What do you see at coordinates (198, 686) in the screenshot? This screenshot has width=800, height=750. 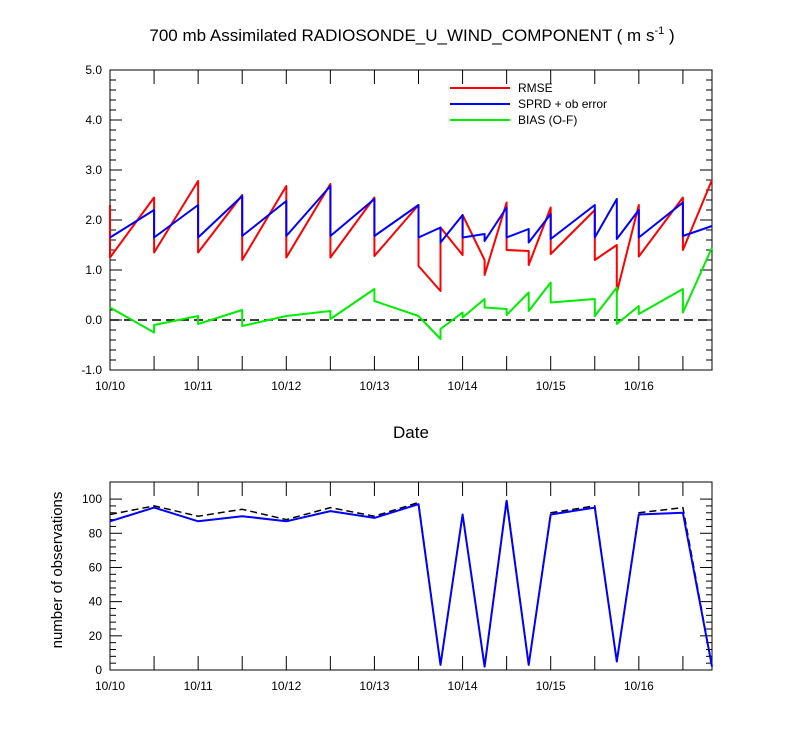 I see `bottom-xtick-label: 10/11` at bounding box center [198, 686].